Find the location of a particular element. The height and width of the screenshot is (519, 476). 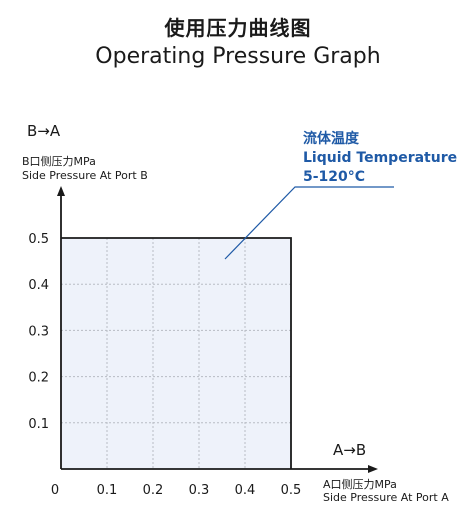

legend-line-1: 流体温度 is located at coordinates (331, 139).